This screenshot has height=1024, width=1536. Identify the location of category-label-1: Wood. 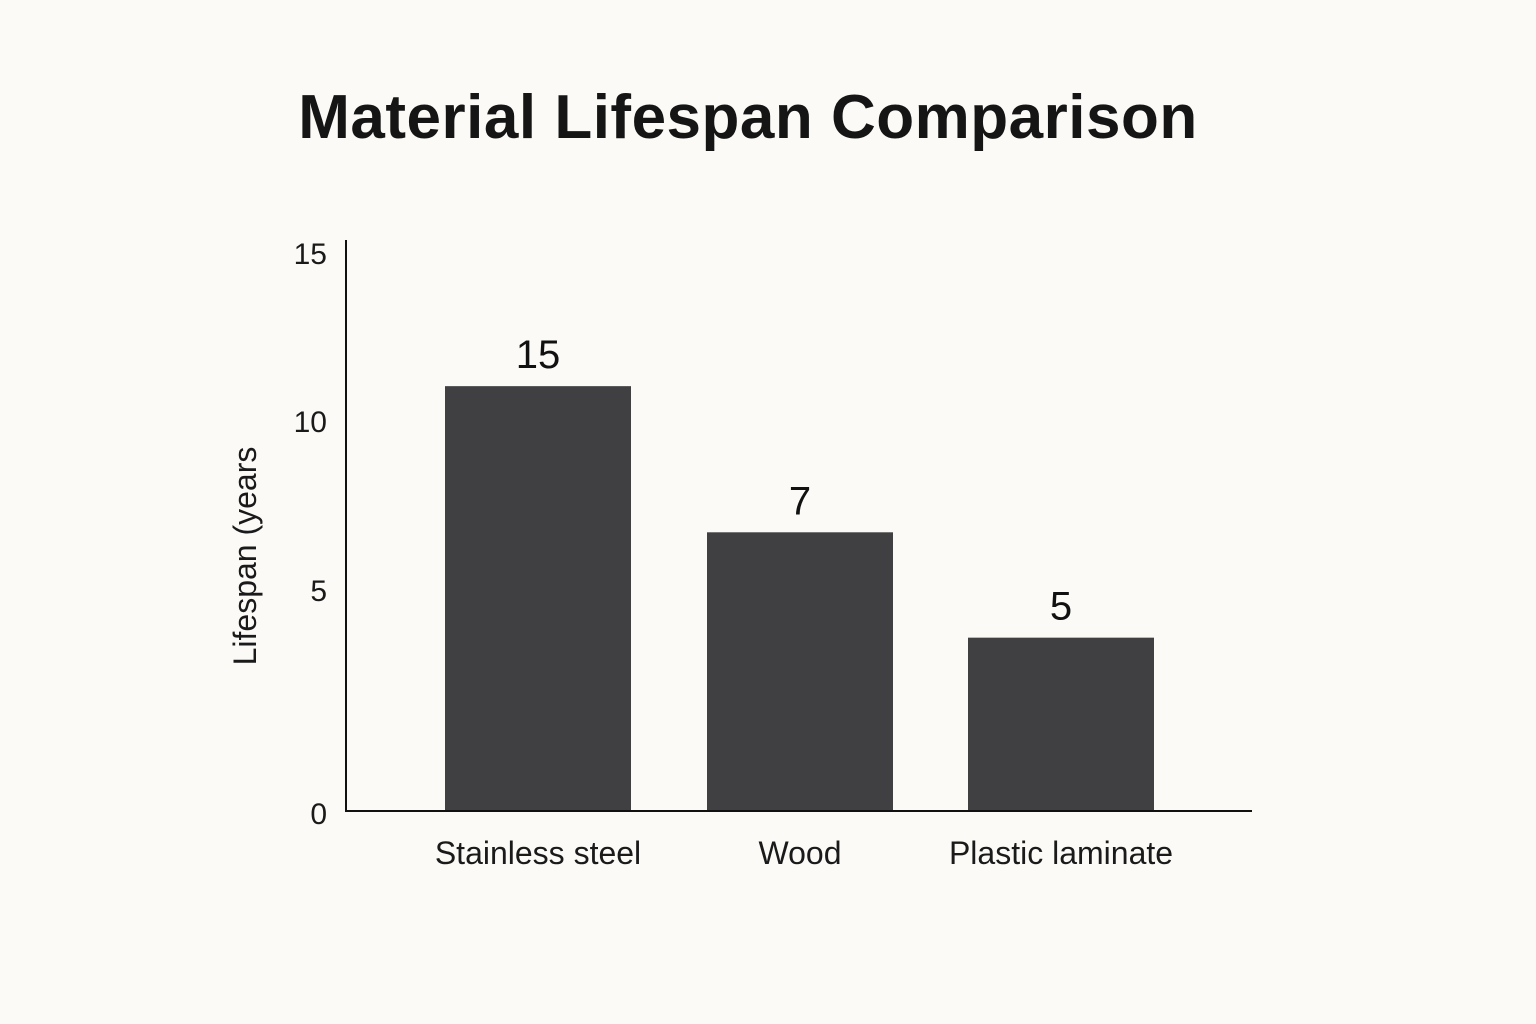
(799, 853).